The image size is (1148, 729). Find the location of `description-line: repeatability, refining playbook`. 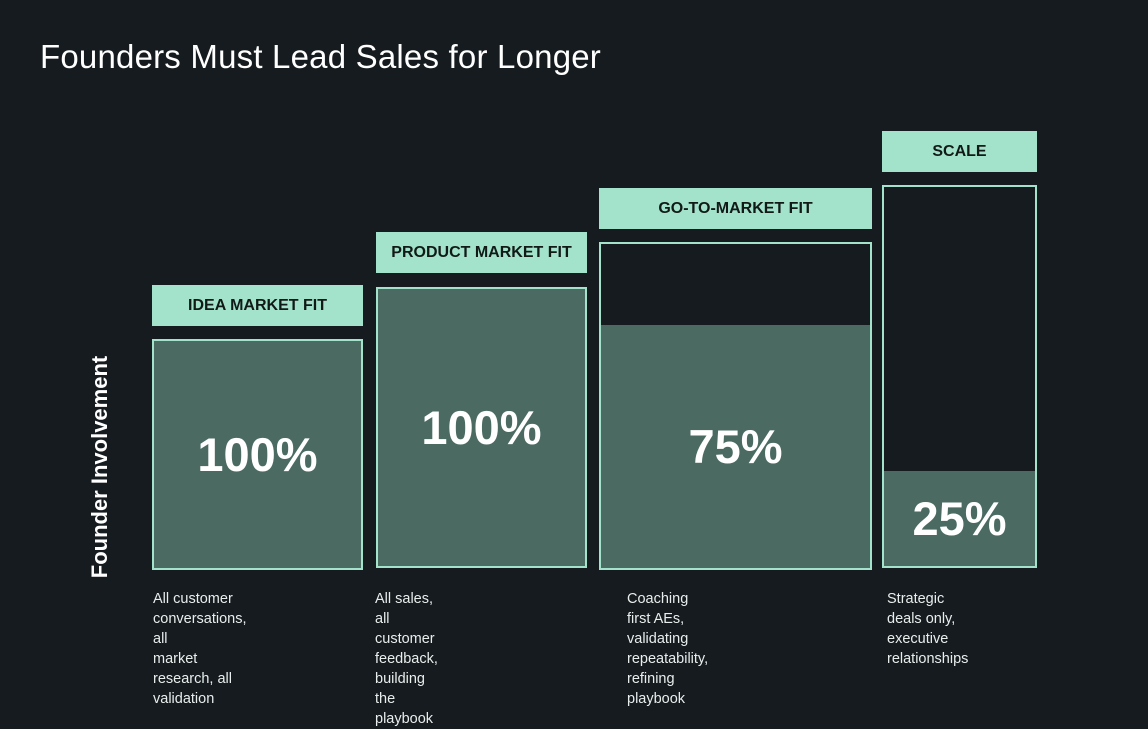

description-line: repeatability, refining playbook is located at coordinates (668, 679).